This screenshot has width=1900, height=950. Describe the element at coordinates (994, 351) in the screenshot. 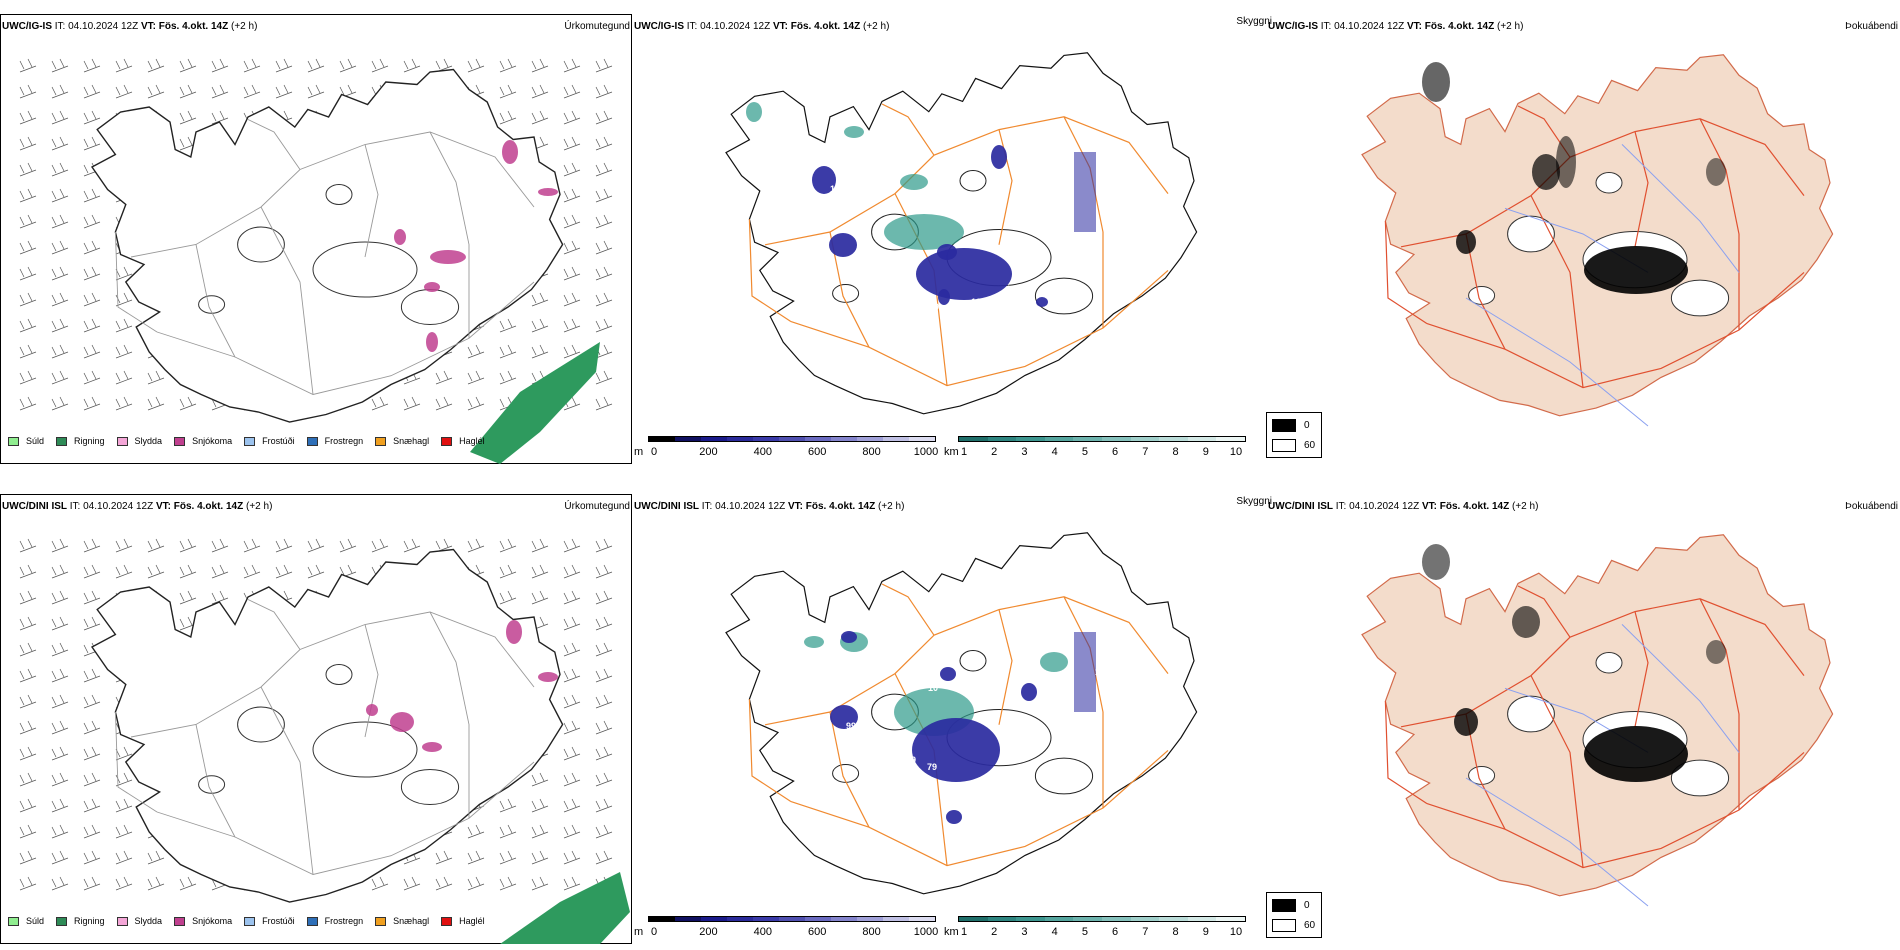

I see `ceiling-value-label: 60` at that location.